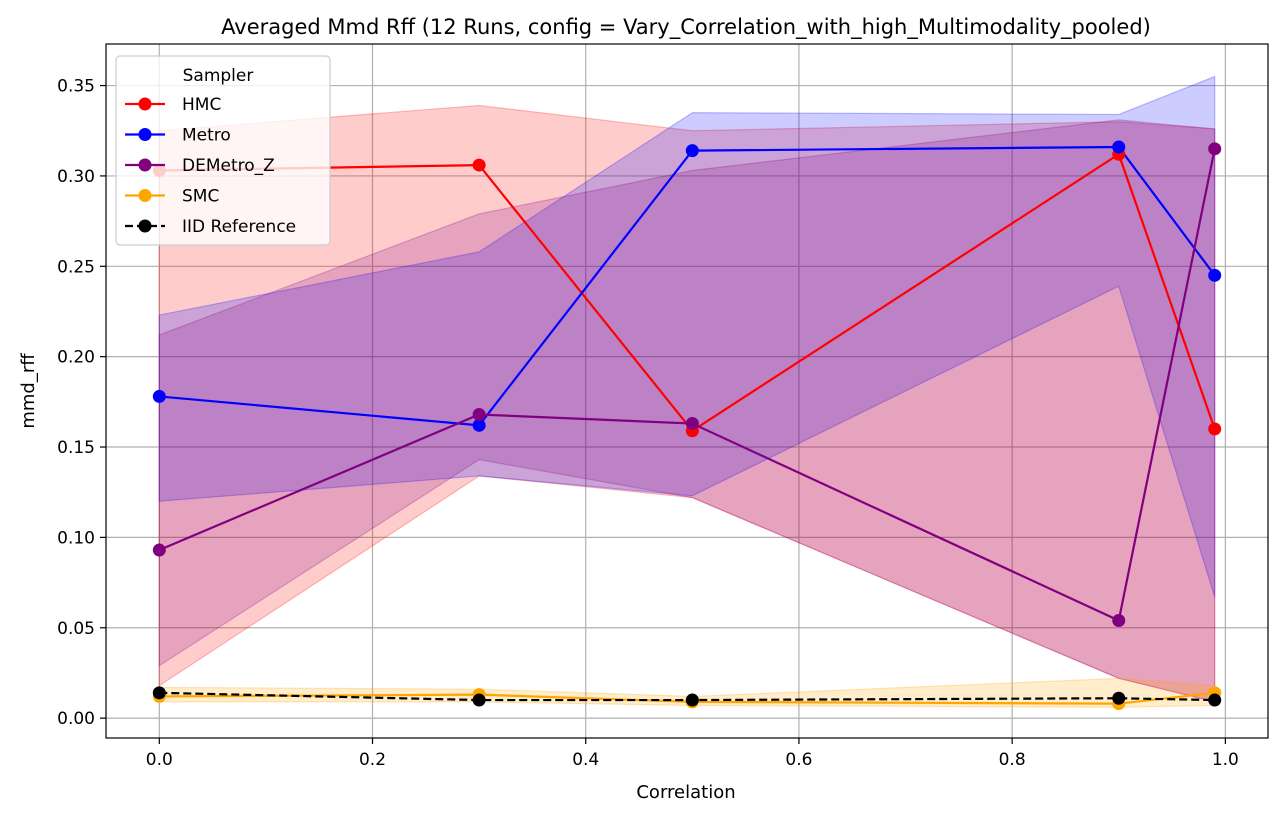  I want to click on legend-entry-demetro-z: DEMetro_Z, so click(228, 166).